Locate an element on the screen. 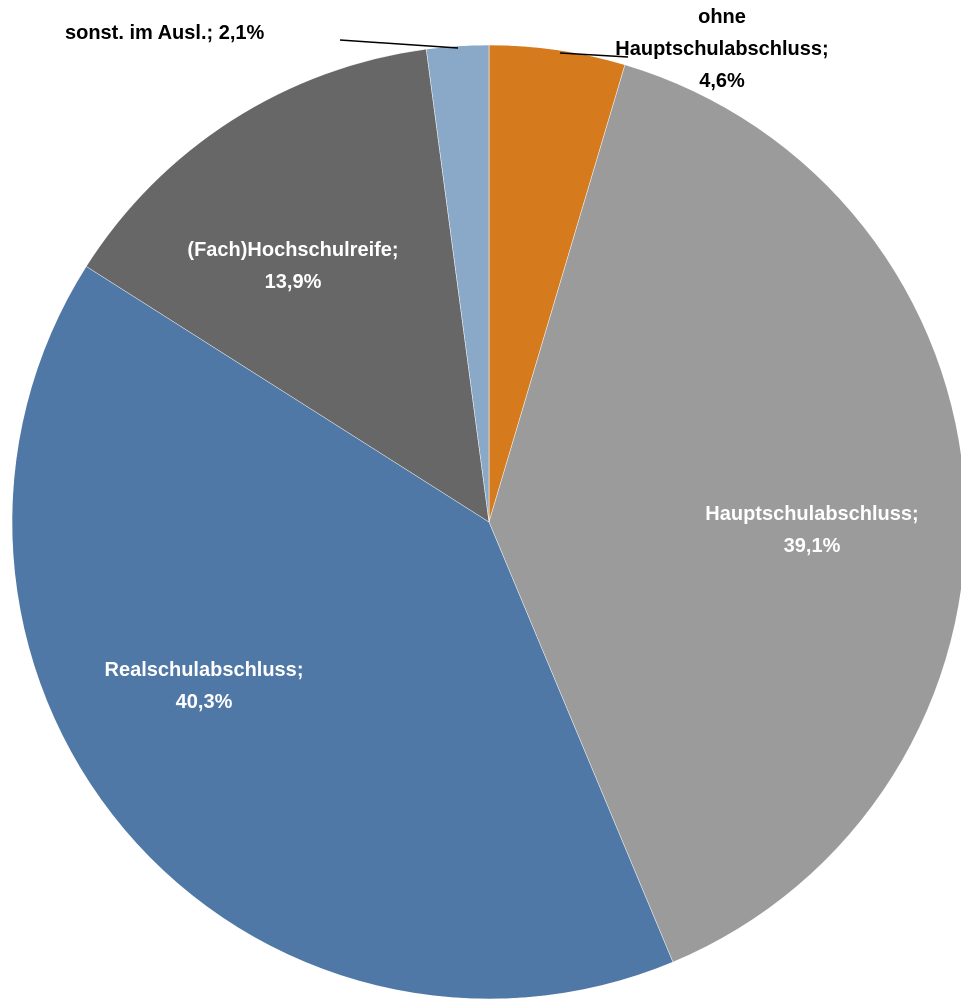 This screenshot has width=961, height=1000. data-label: Realschulabschluss; 40,3% is located at coordinates (204, 686).